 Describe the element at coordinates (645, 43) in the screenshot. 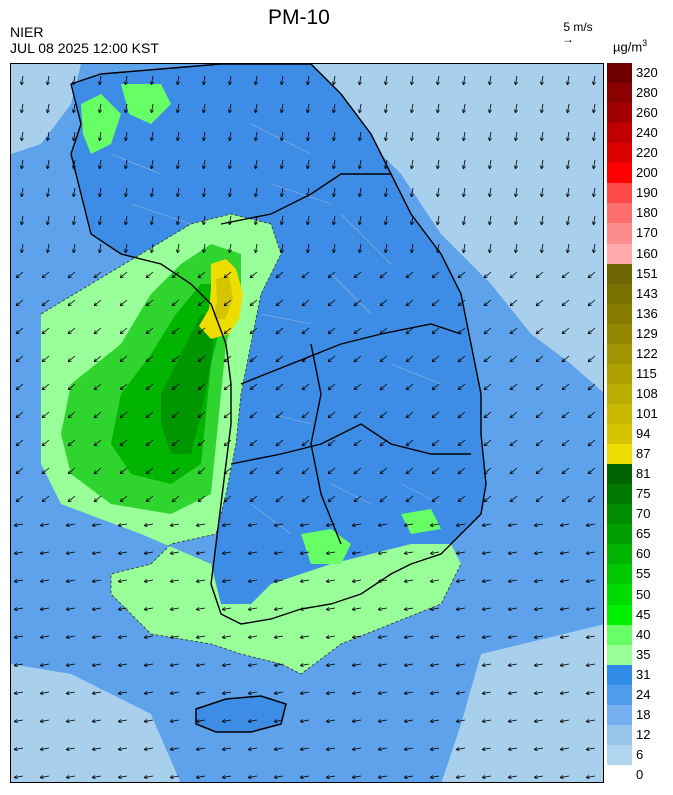

I see `unit-exponent: 3` at that location.